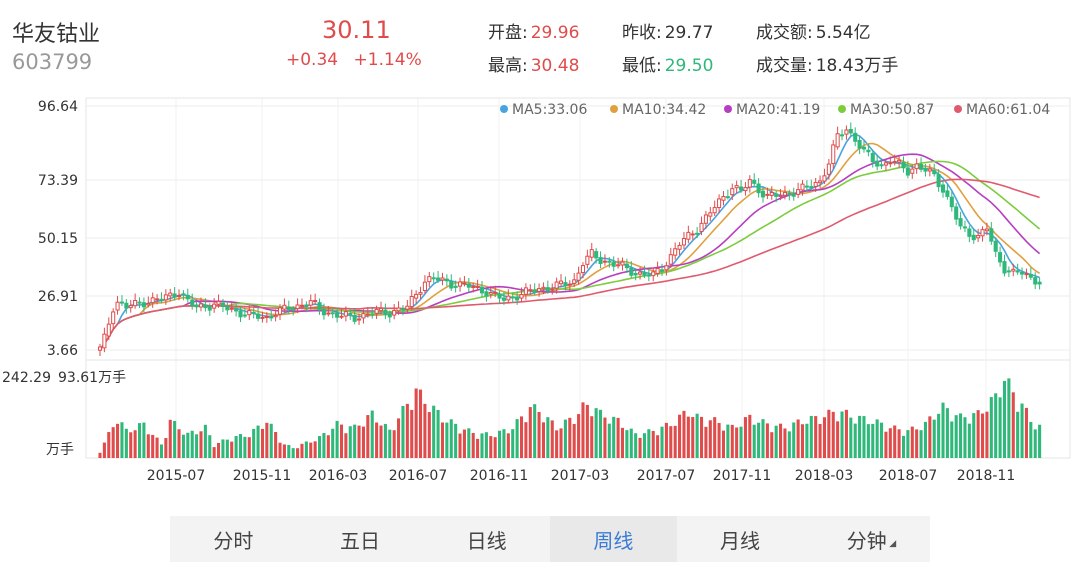  I want to click on stock-name: 华友钴业, so click(56, 34).